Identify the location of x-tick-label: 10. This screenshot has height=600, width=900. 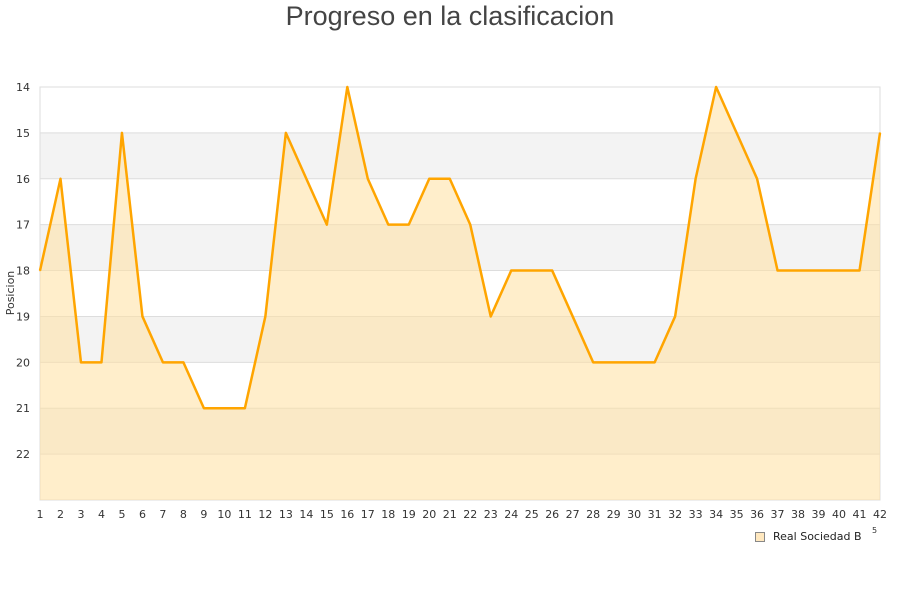
(224, 514).